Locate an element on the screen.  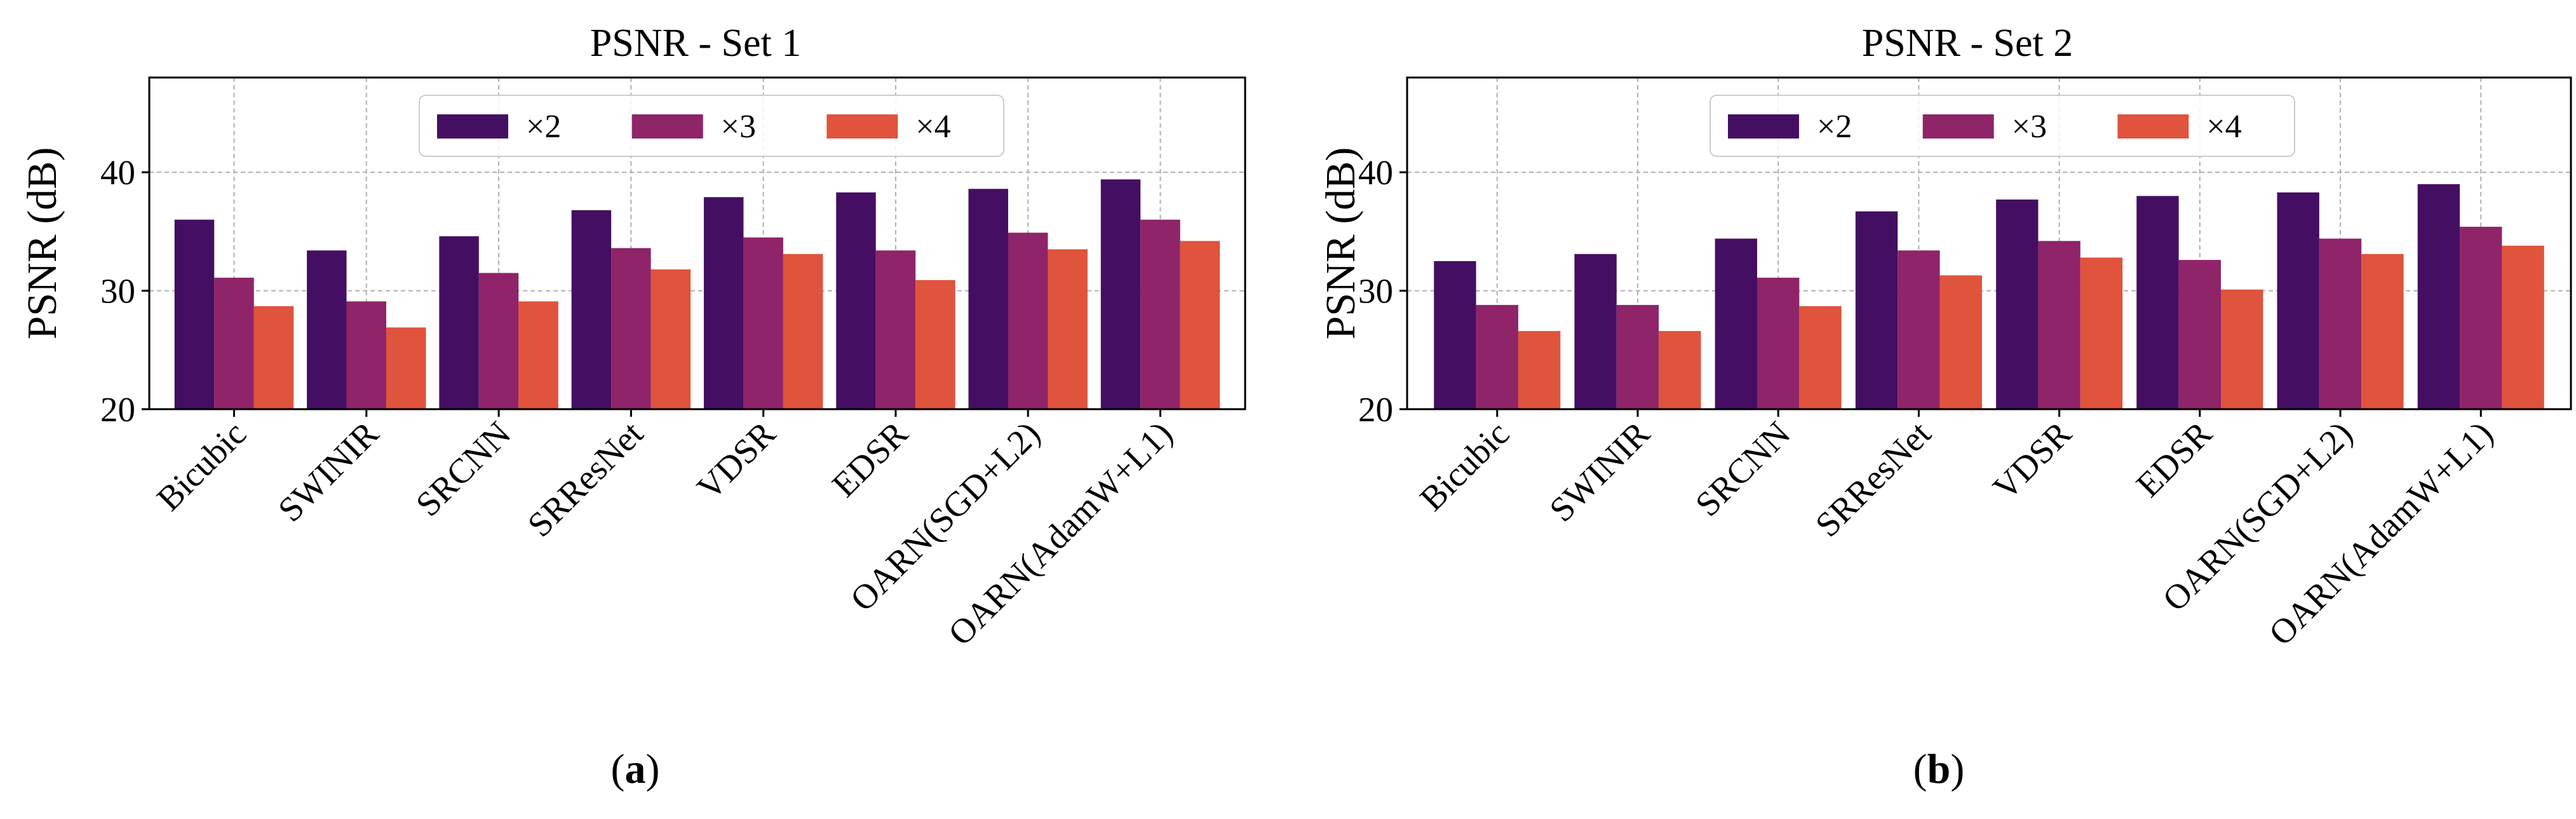
panel-caption: (a) is located at coordinates (635, 769).